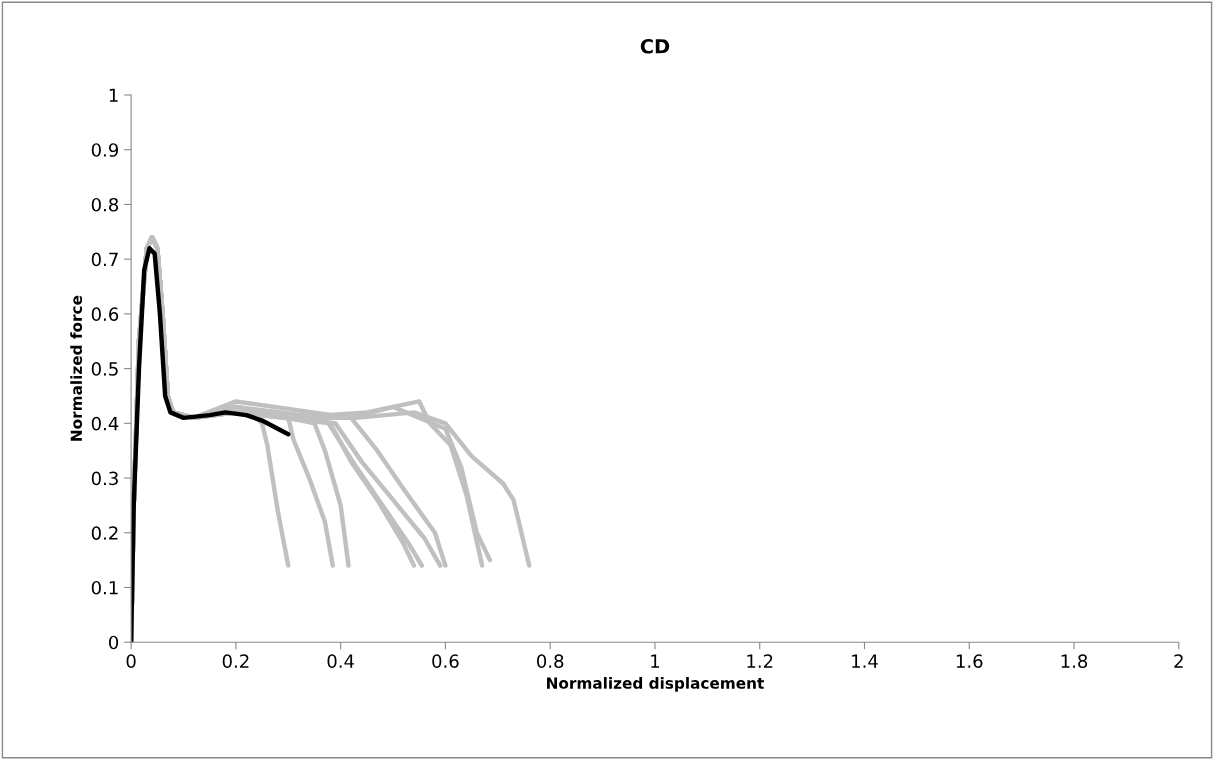 This screenshot has height=760, width=1214. I want to click on x-axis-title: Normalized displacement, so click(655, 684).